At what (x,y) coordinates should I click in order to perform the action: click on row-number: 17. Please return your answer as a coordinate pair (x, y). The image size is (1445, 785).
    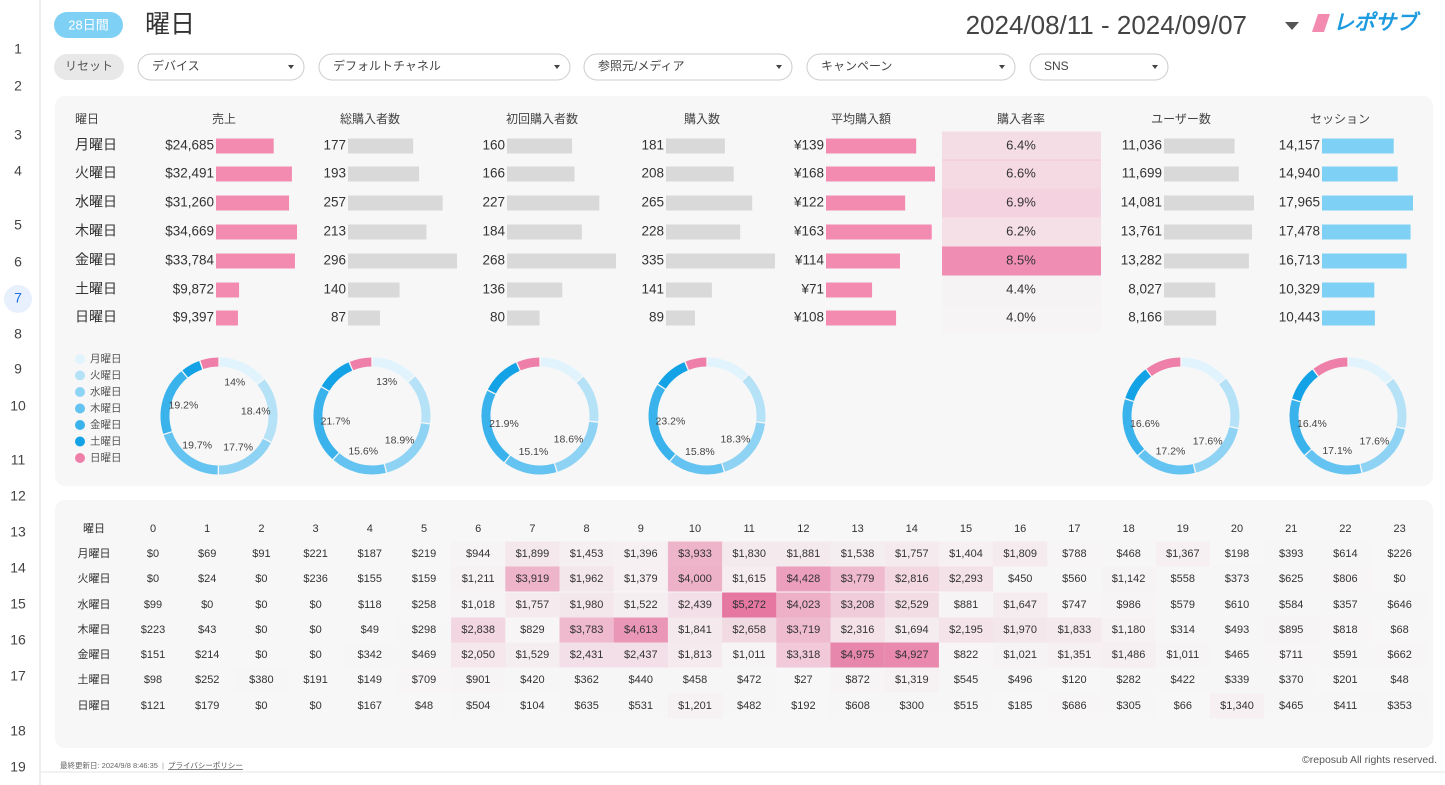
    Looking at the image, I should click on (18, 676).